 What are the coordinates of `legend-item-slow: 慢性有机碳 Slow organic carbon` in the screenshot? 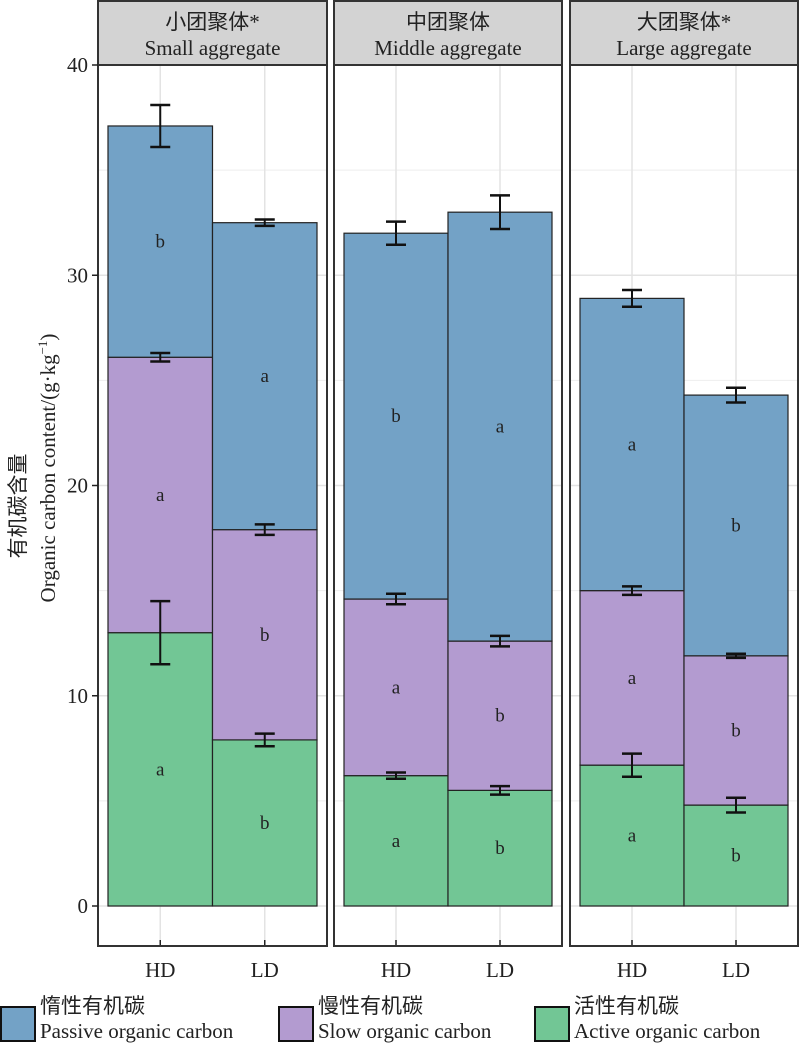 It's located at (384, 1019).